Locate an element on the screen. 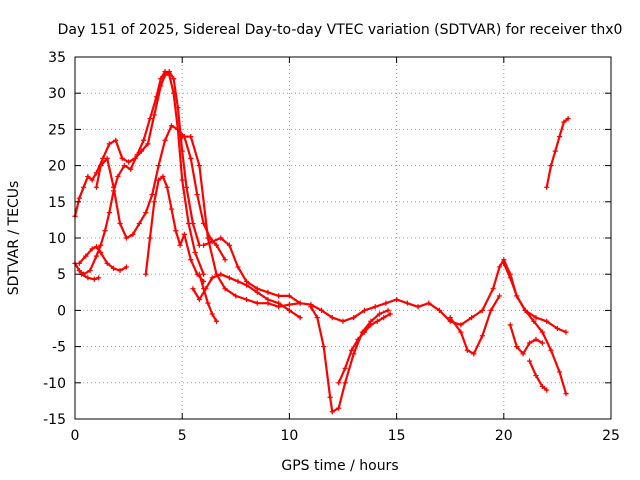 This screenshot has width=640, height=480. y-tick-label: 25 is located at coordinates (57, 130).